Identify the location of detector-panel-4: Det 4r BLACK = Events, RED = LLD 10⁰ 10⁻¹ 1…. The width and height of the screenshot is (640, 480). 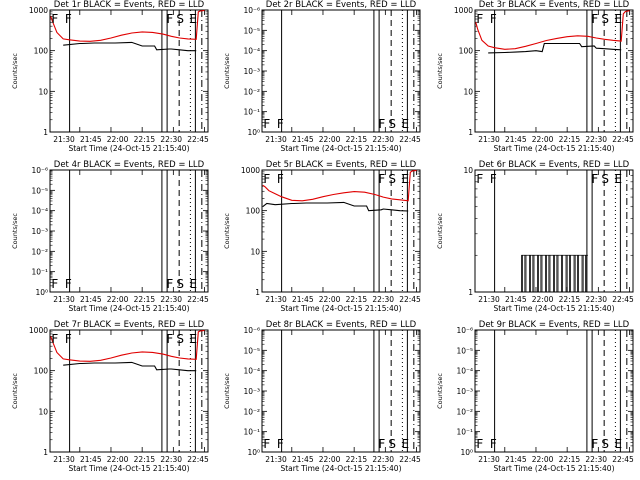
(110, 236).